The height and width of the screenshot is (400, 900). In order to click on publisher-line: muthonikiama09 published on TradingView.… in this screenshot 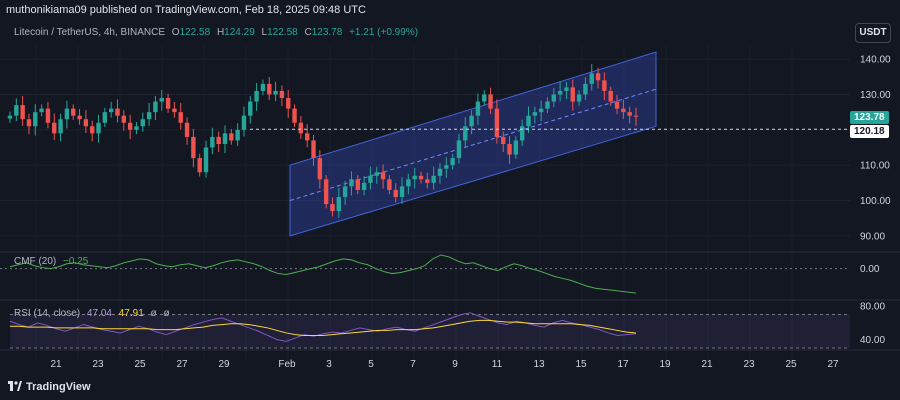, I will do `click(186, 10)`.